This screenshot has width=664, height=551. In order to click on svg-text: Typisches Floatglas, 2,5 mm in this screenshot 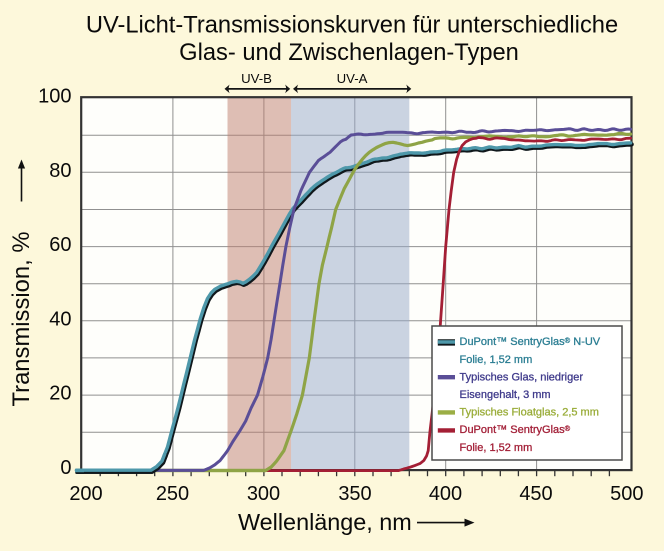, I will do `click(529, 413)`.